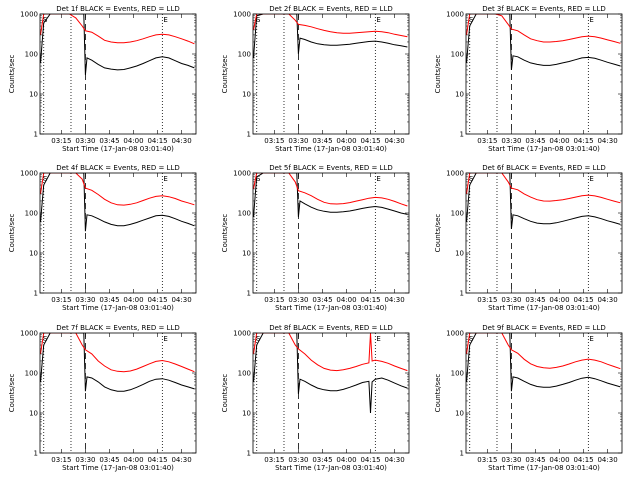  I want to click on chart-title: Det 8f BLACK = Events, RED = LLD, so click(330, 328).